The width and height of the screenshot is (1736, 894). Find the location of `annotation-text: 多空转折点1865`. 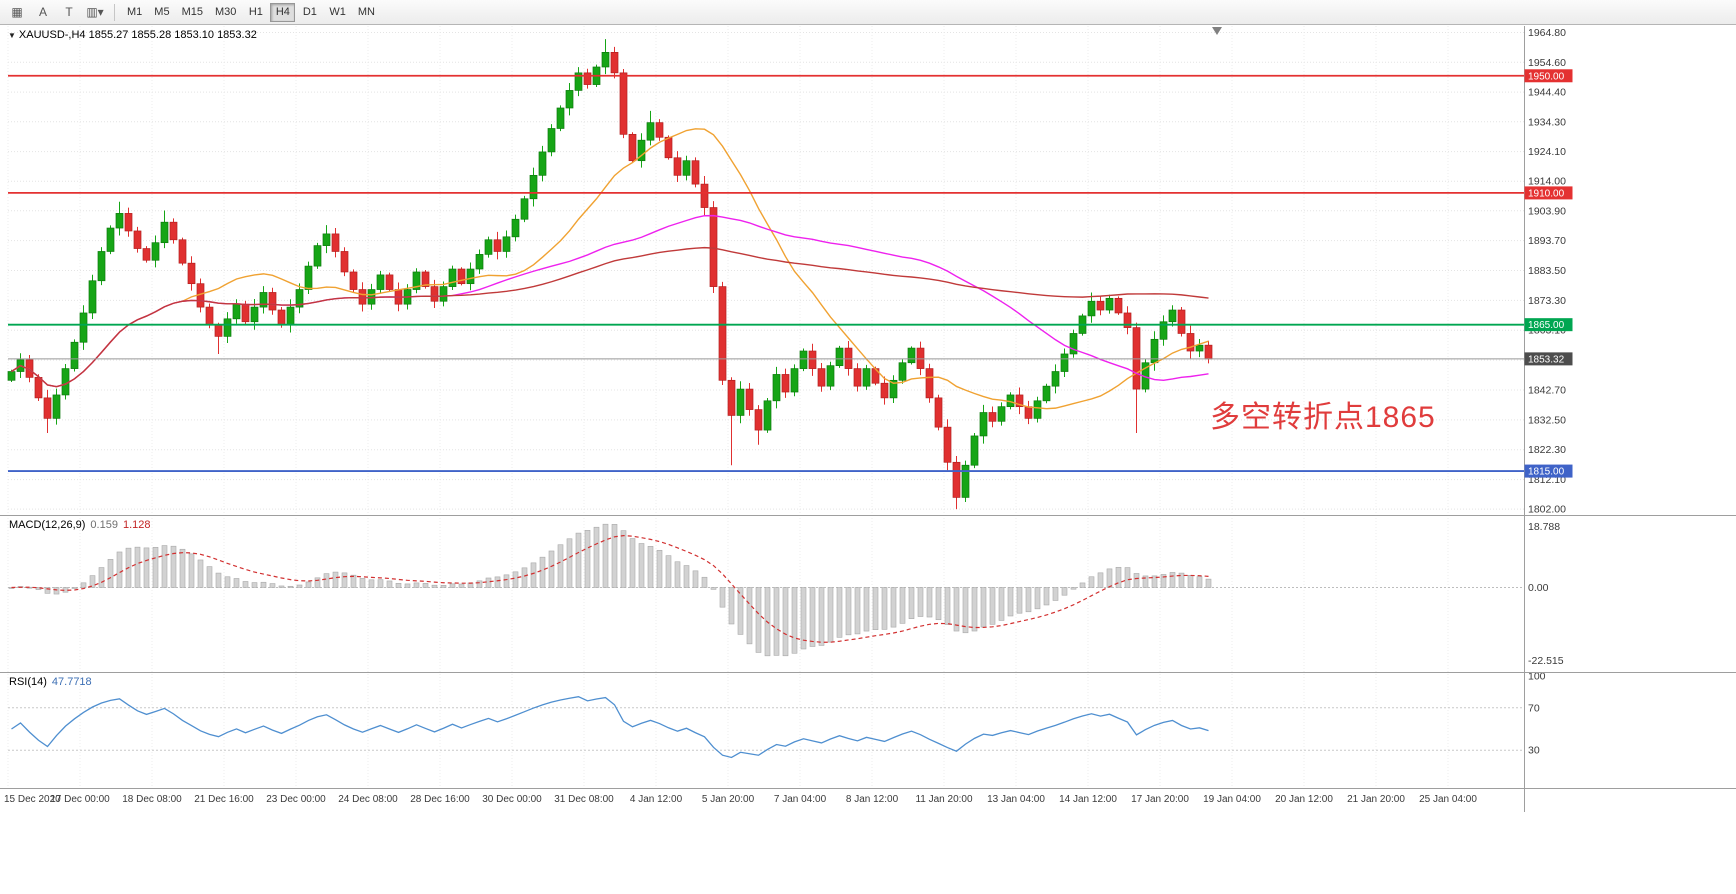

annotation-text: 多空转折点1865 is located at coordinates (1323, 417).